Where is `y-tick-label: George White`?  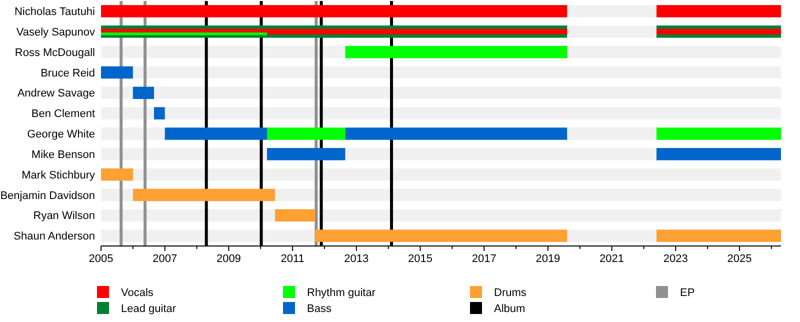
y-tick-label: George White is located at coordinates (61, 134).